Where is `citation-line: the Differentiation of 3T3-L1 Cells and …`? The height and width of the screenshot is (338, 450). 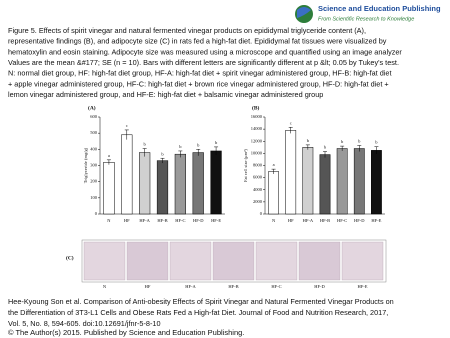 citation-line: the Differentiation of 3T3-L1 Cells and … is located at coordinates (198, 312).